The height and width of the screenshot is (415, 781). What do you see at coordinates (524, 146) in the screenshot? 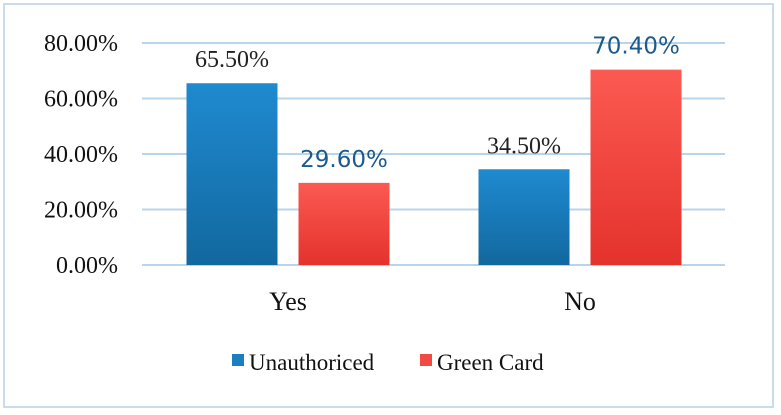
I see `data-label: 34.50%` at bounding box center [524, 146].